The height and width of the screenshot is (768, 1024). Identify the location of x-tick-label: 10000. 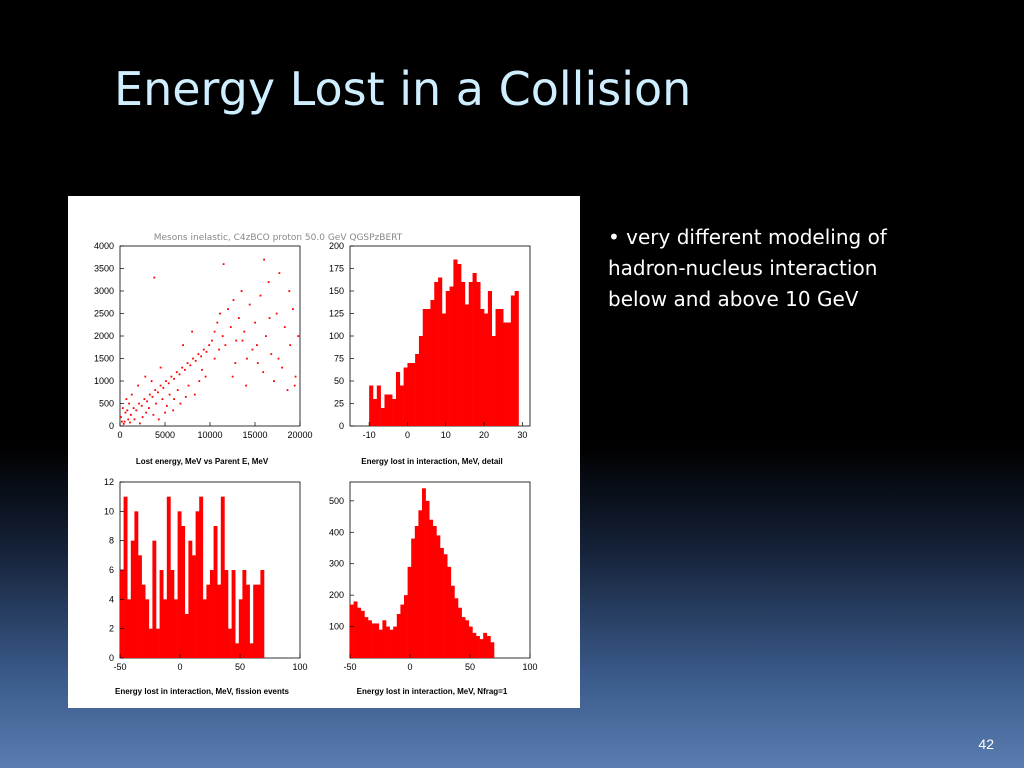
(209, 435).